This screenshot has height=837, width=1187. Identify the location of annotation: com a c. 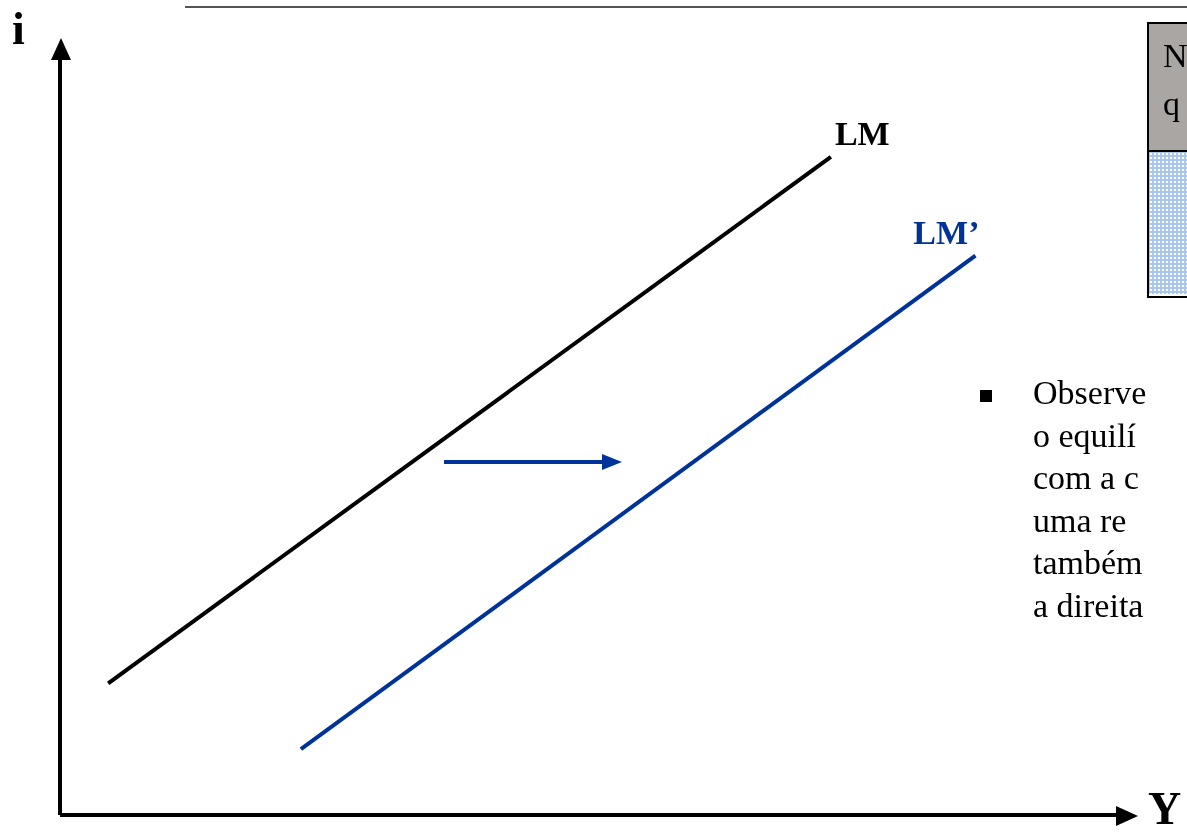
(1086, 478).